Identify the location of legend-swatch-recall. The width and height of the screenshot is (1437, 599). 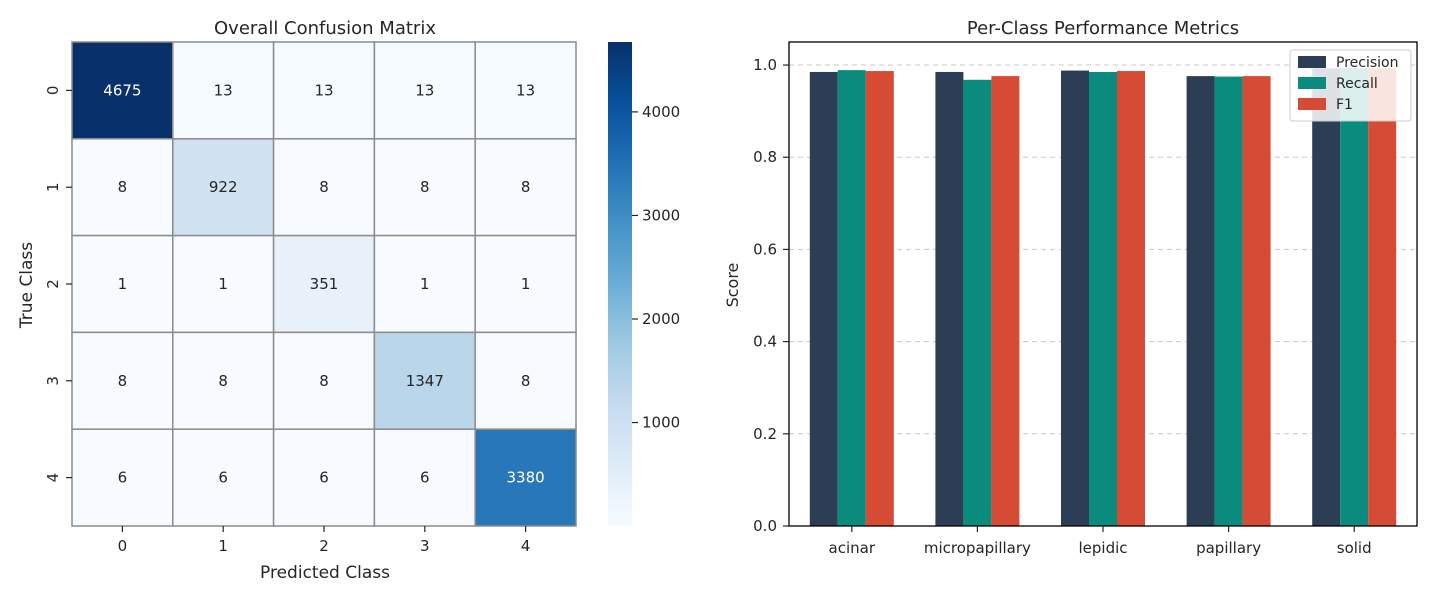
(1312, 83).